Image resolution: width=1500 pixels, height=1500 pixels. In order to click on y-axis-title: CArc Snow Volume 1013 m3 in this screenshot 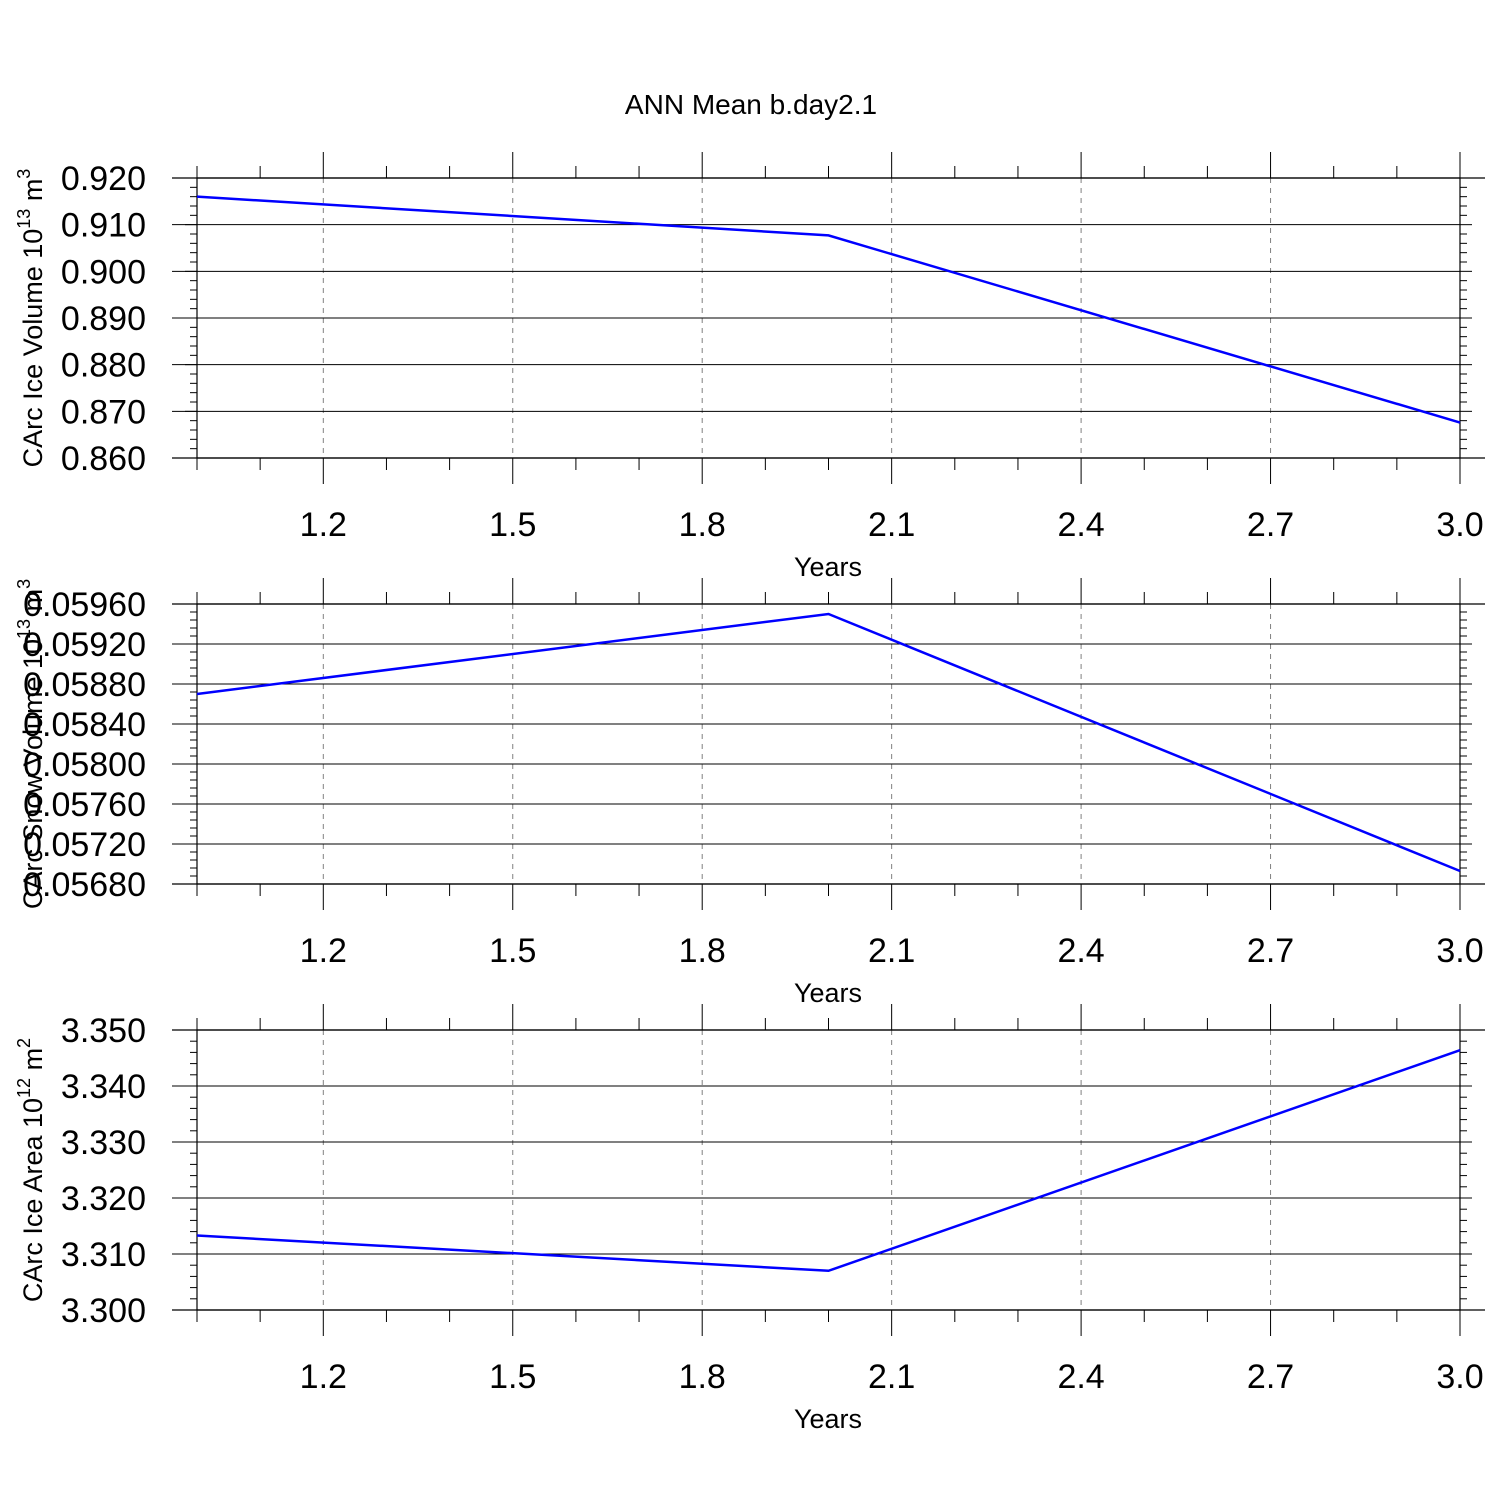, I will do `click(31, 744)`.